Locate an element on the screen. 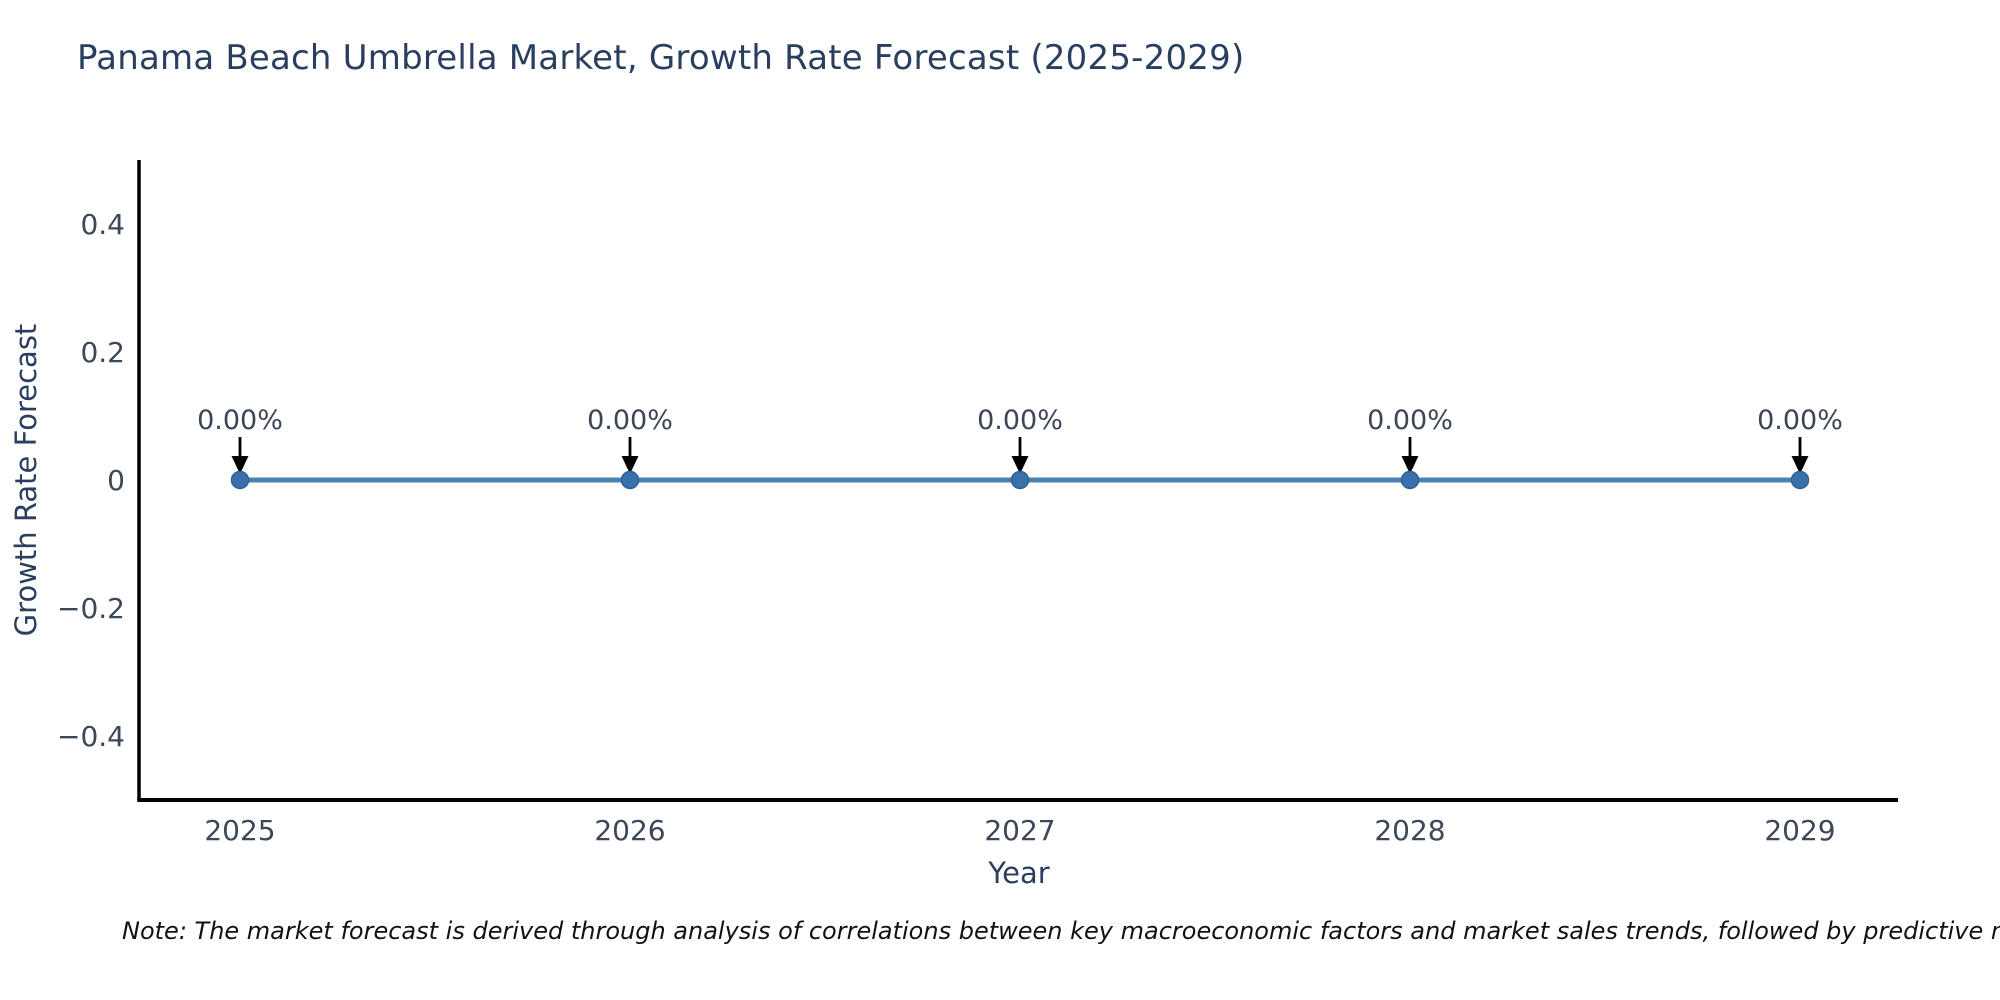 This screenshot has height=1000, width=2000. y-tick-label: 0 is located at coordinates (116, 480).